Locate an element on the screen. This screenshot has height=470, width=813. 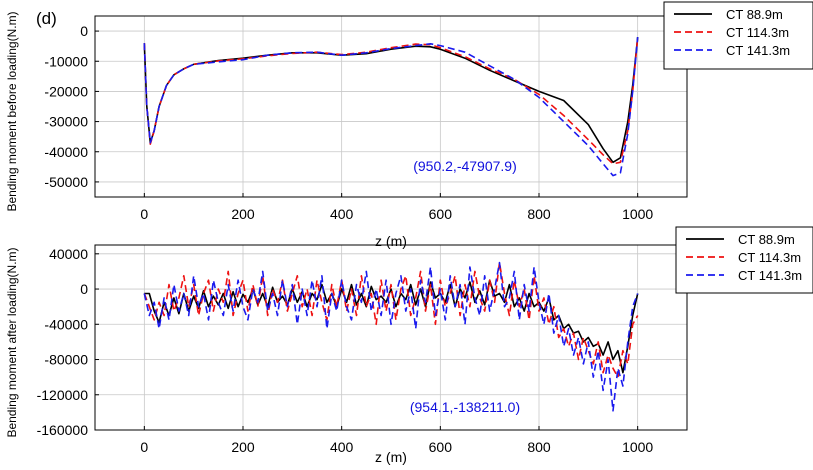
y-tick-label: -20000 is located at coordinates (66, 91).